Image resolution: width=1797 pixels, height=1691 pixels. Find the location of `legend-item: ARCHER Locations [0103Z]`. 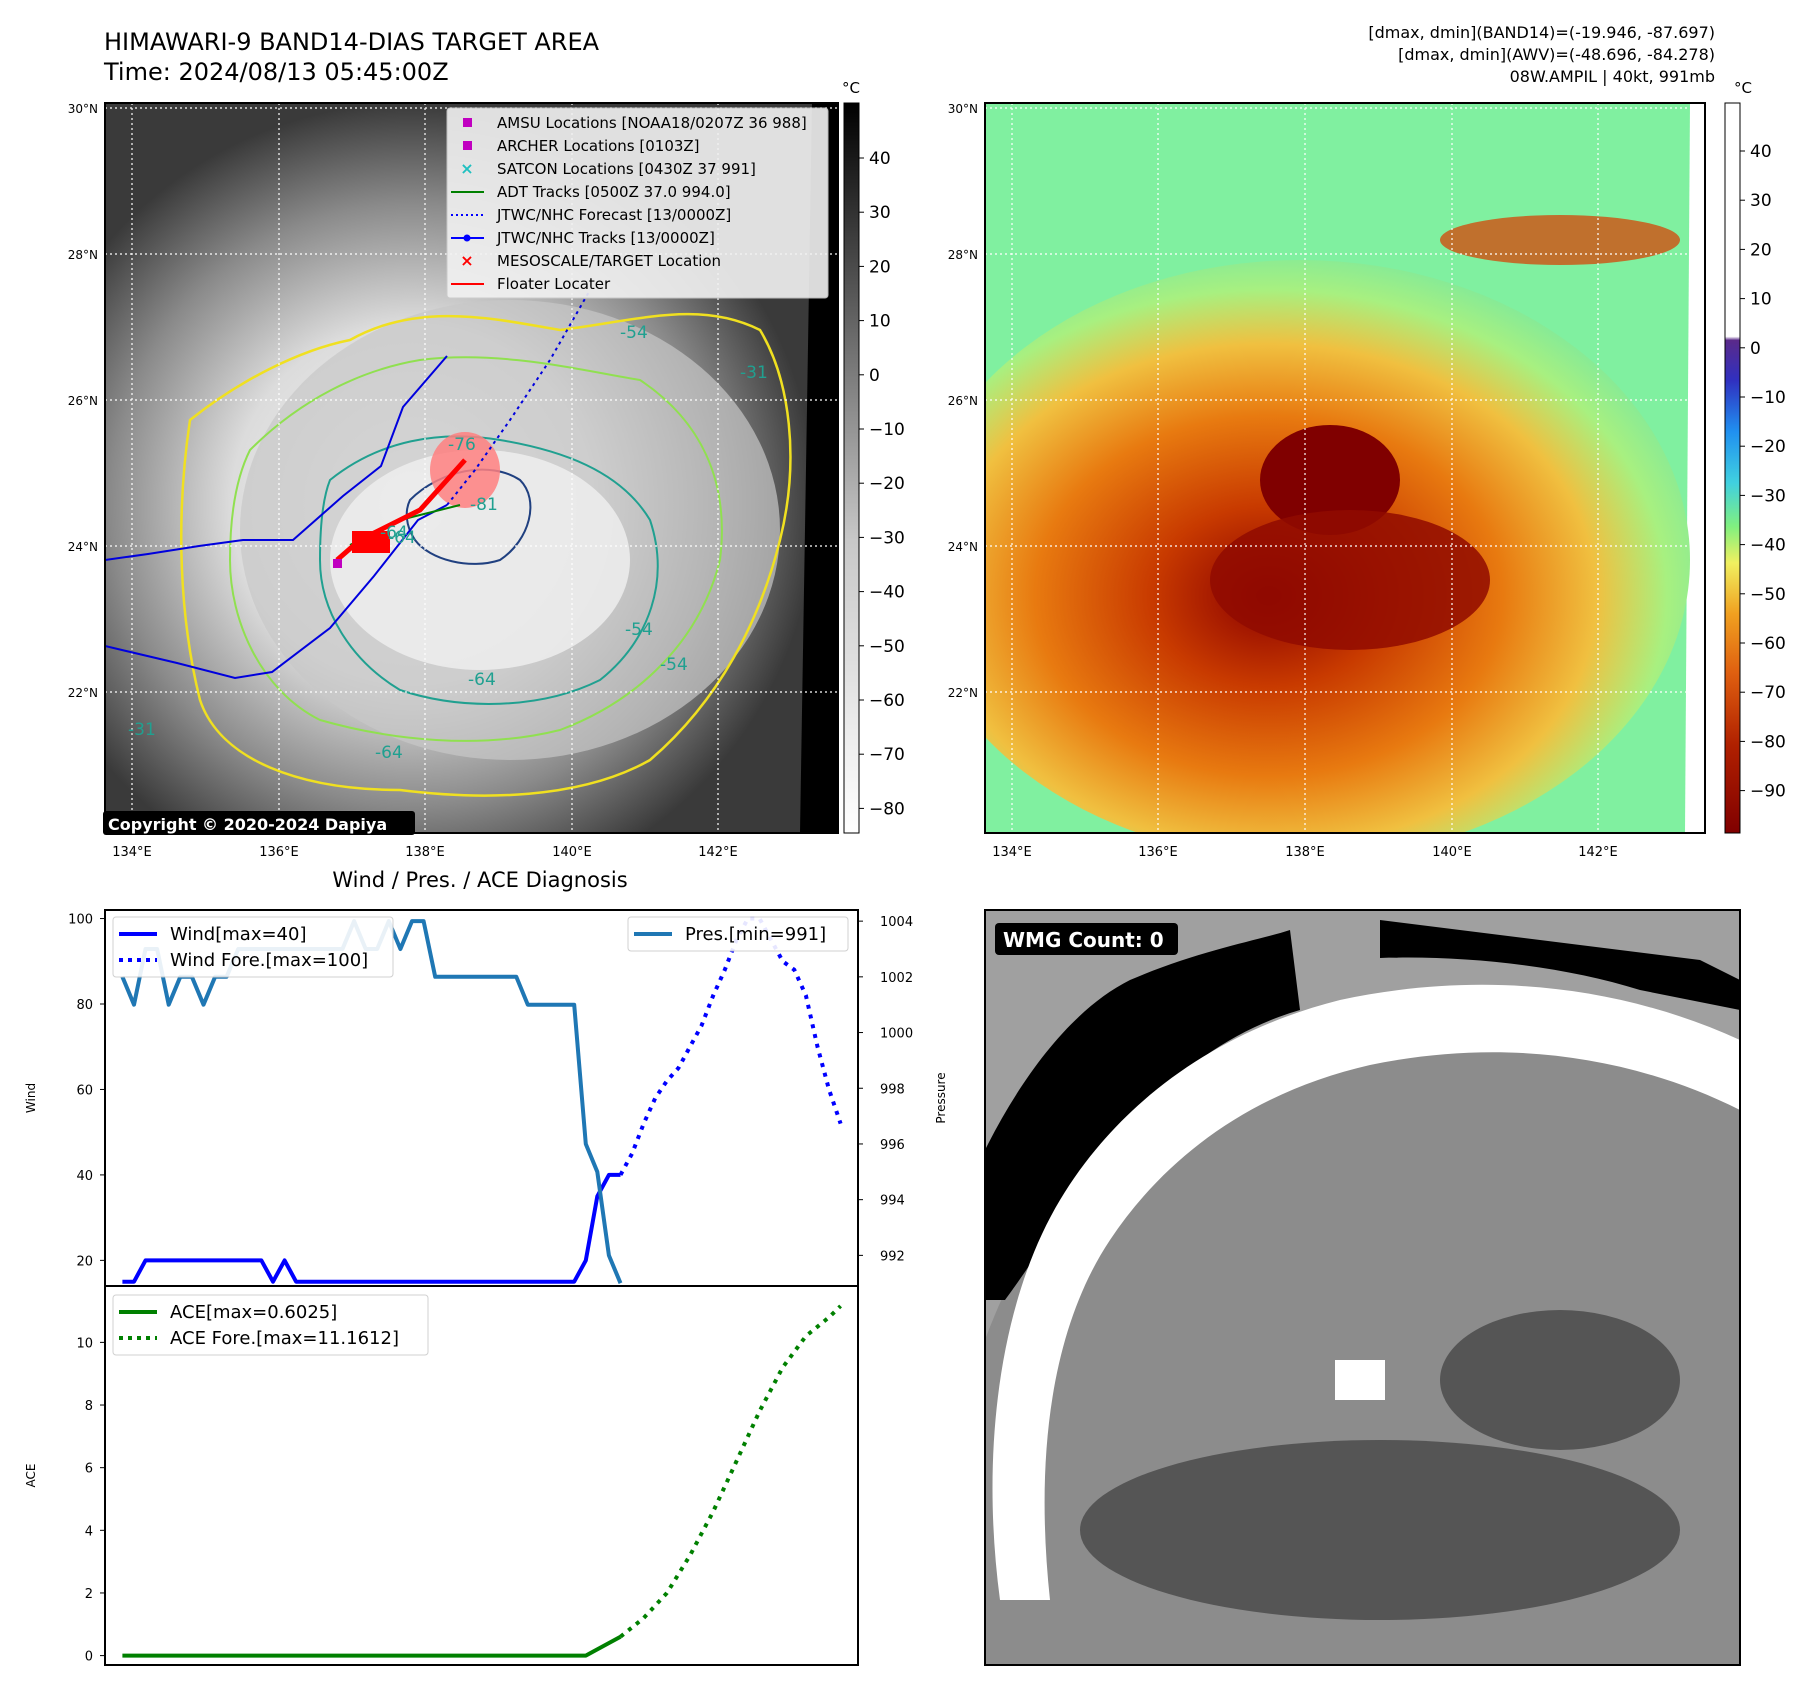

legend-item: ARCHER Locations [0103Z] is located at coordinates (581, 146).